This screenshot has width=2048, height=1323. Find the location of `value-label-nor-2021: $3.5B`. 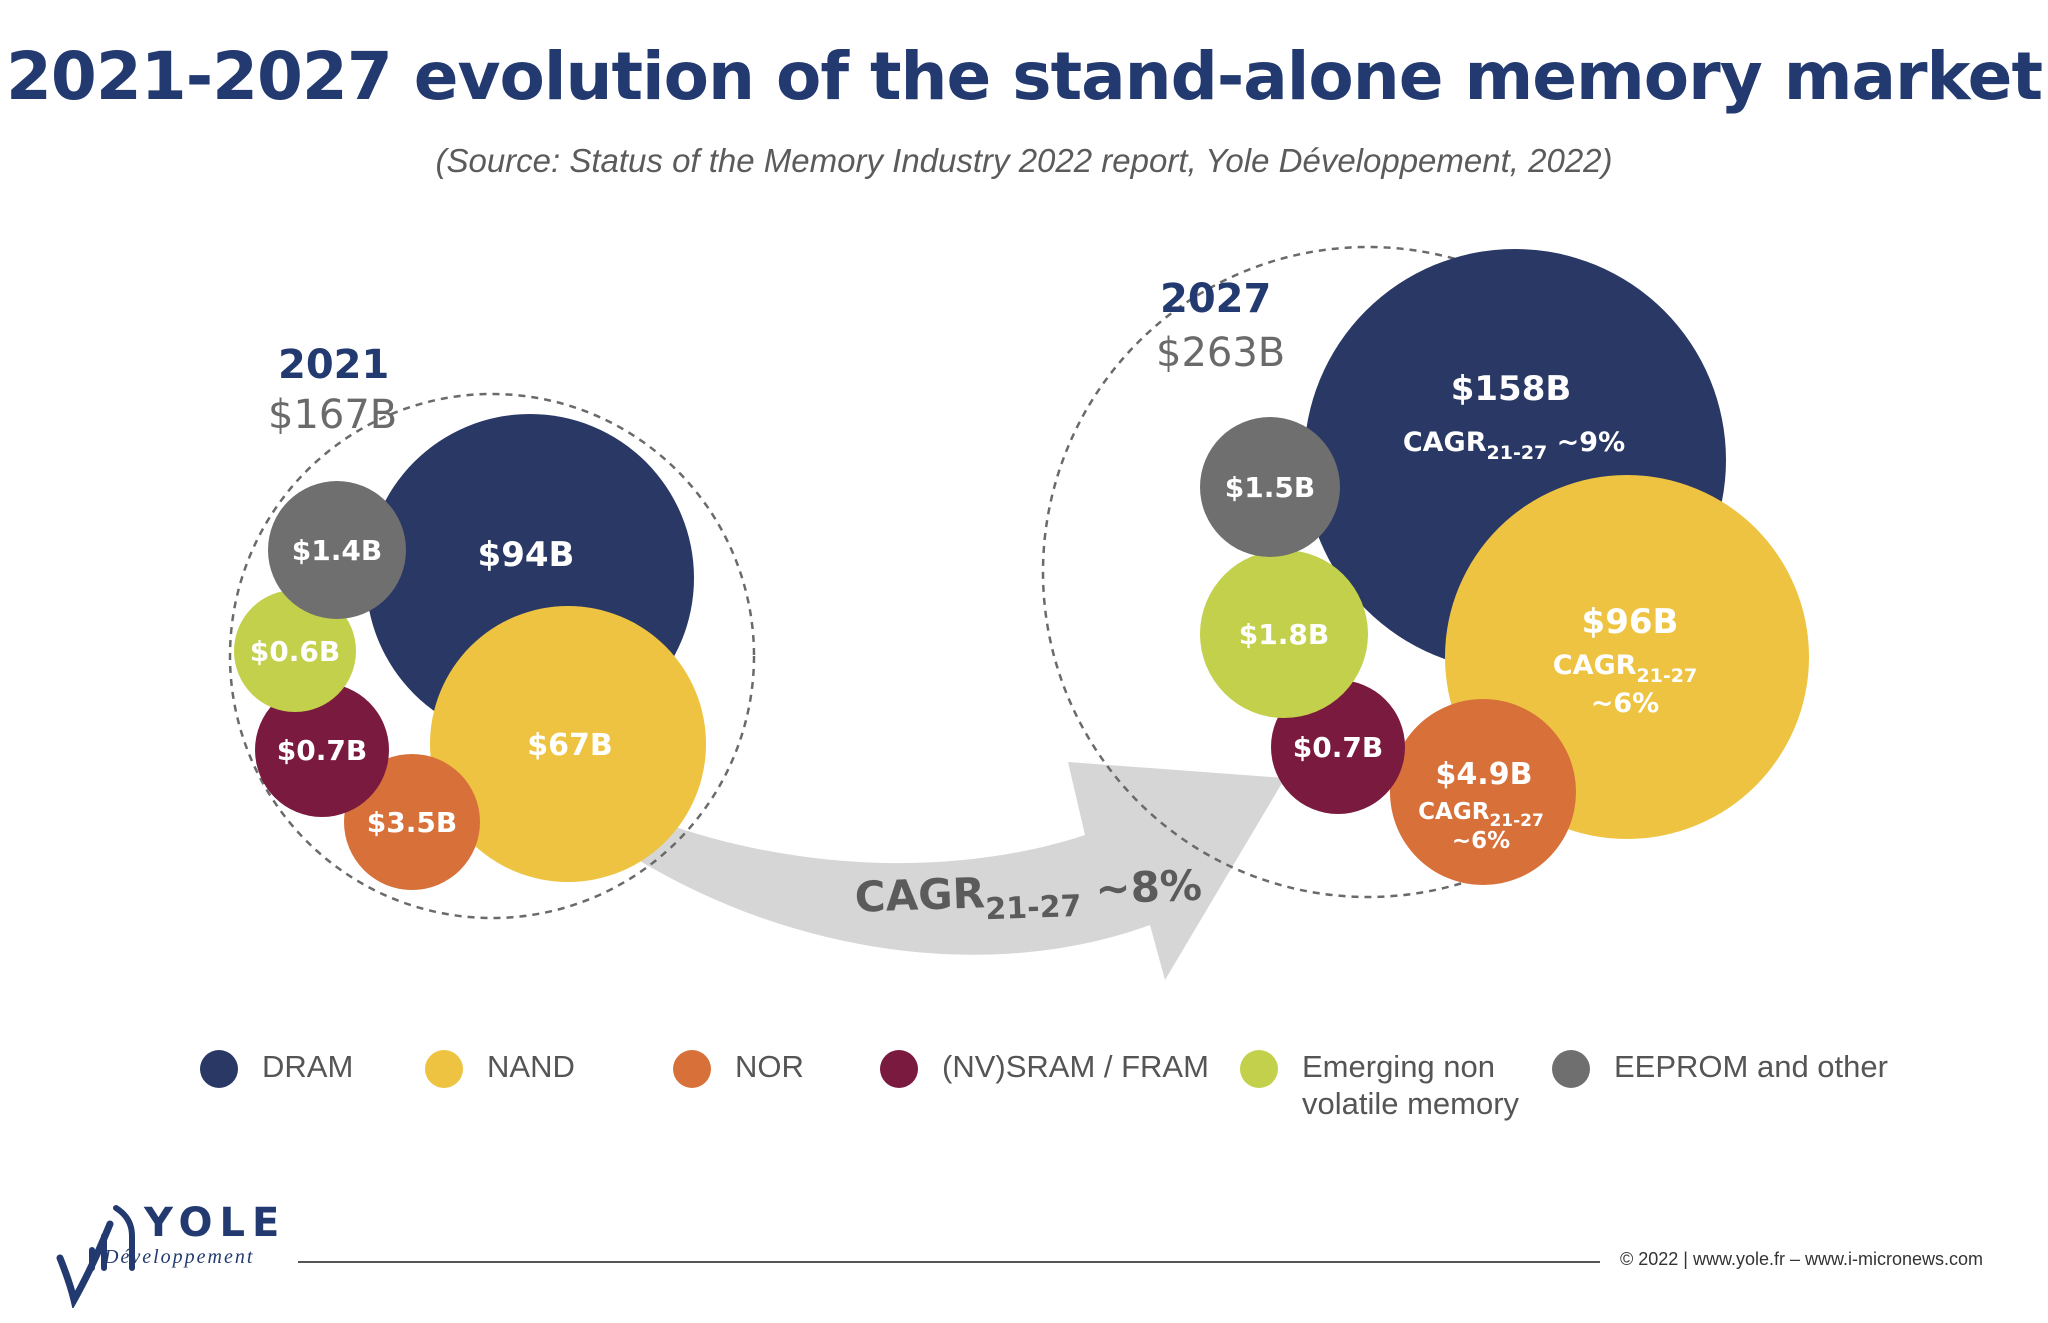

value-label-nor-2021: $3.5B is located at coordinates (412, 822).